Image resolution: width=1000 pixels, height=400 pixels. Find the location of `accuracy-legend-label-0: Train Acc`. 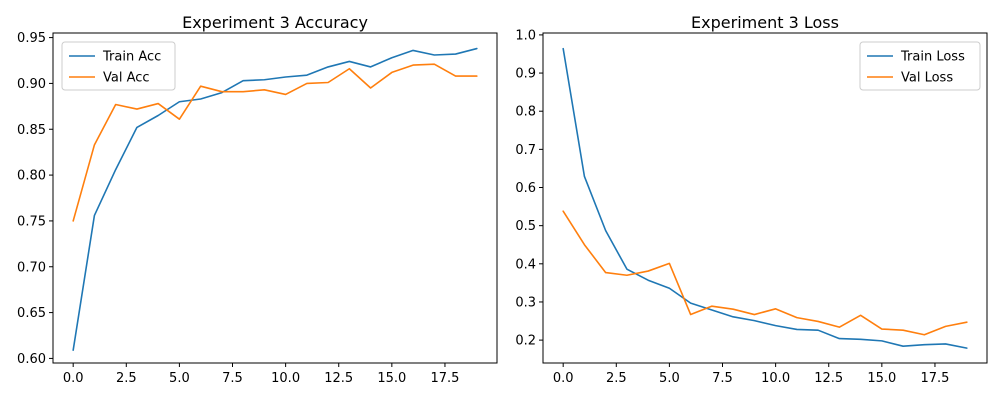

accuracy-legend-label-0: Train Acc is located at coordinates (131, 57).